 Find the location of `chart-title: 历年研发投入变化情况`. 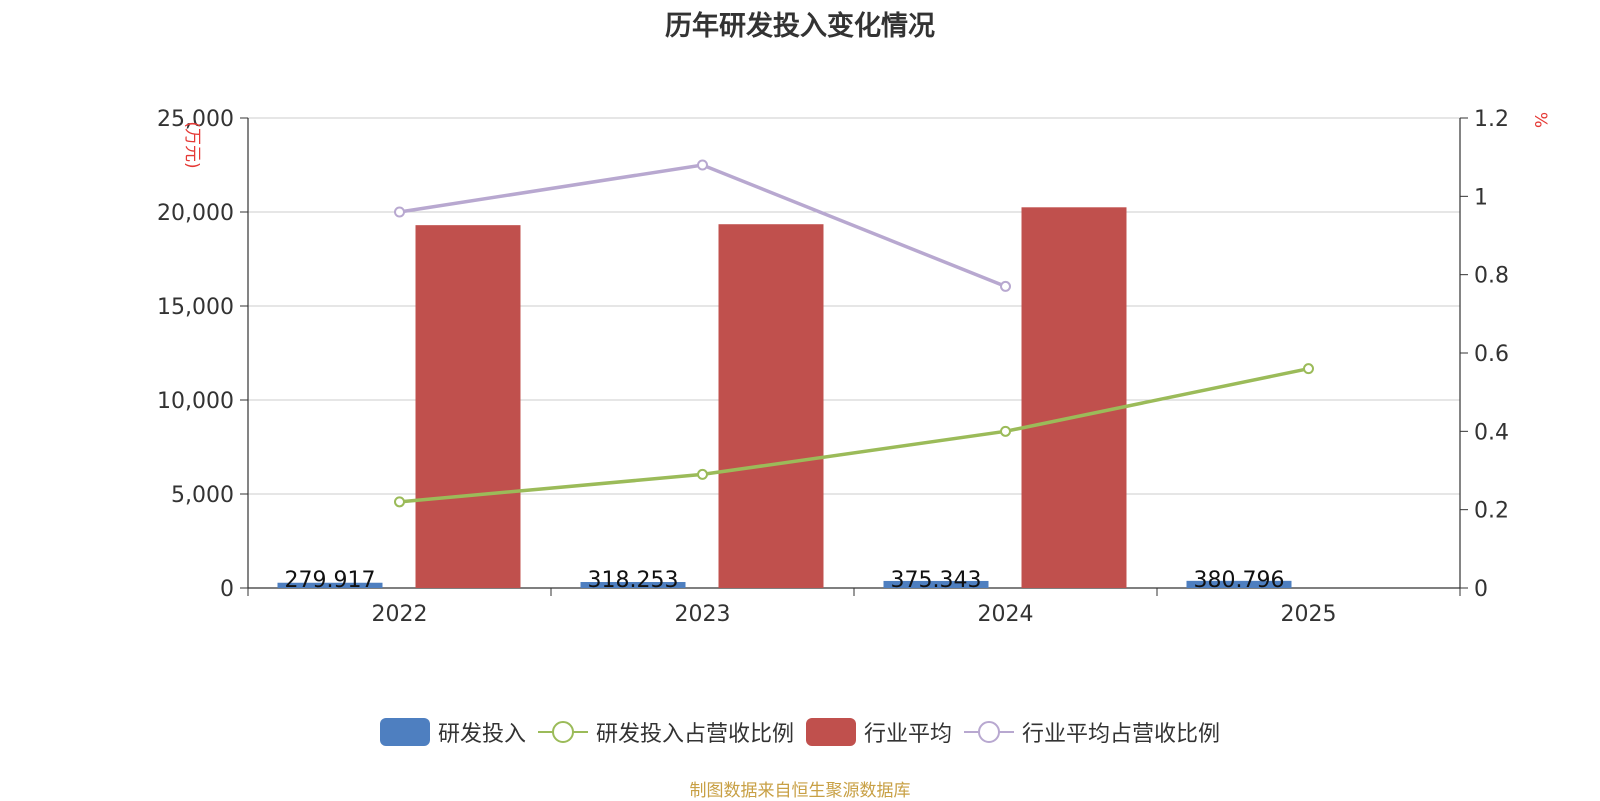

chart-title: 历年研发投入变化情况 is located at coordinates (800, 26).